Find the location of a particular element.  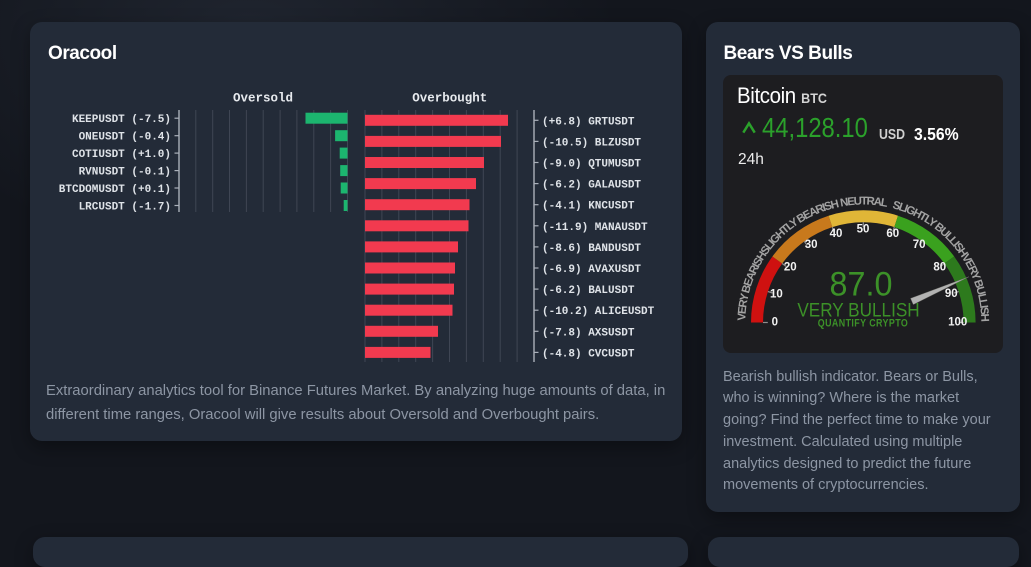

svg-text: 87.0 is located at coordinates (861, 285).